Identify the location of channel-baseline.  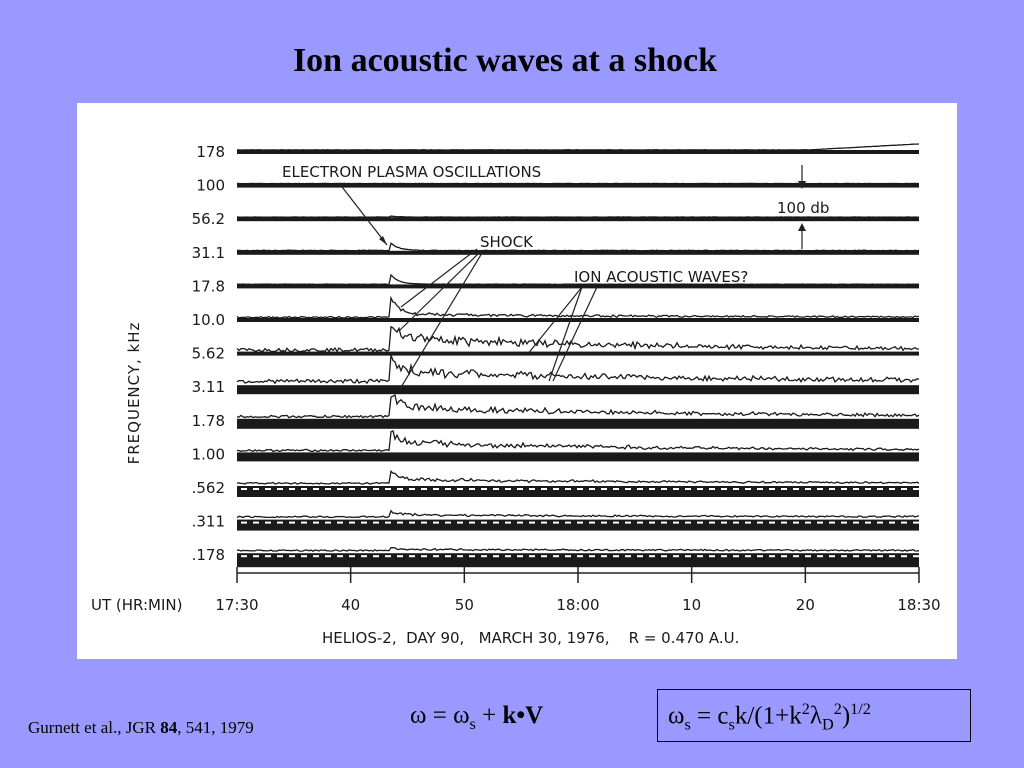
(578, 491).